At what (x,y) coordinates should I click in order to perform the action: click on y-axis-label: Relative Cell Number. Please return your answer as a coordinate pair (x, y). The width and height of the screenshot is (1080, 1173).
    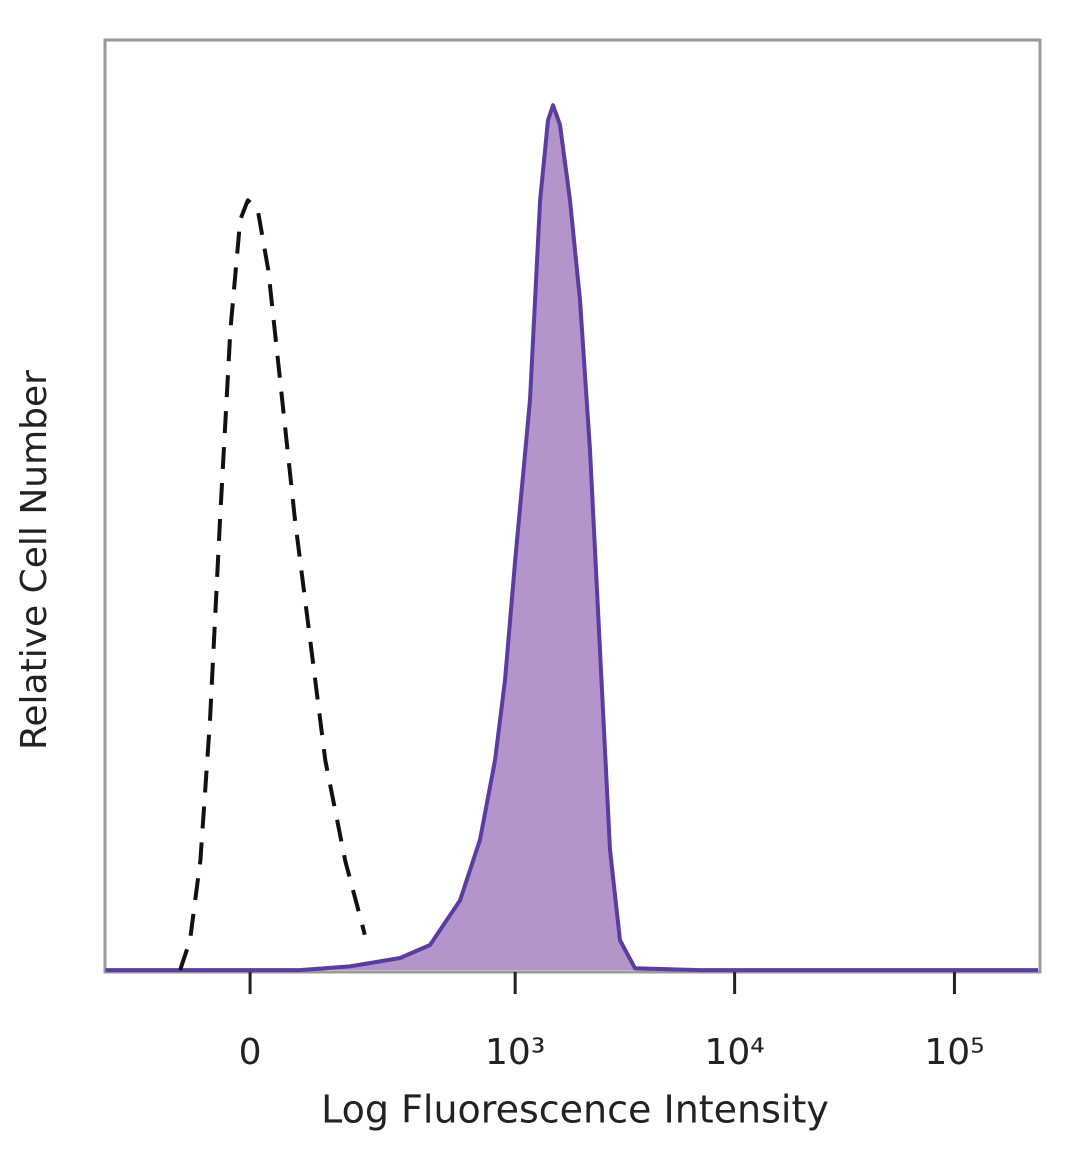
    Looking at the image, I should click on (34, 560).